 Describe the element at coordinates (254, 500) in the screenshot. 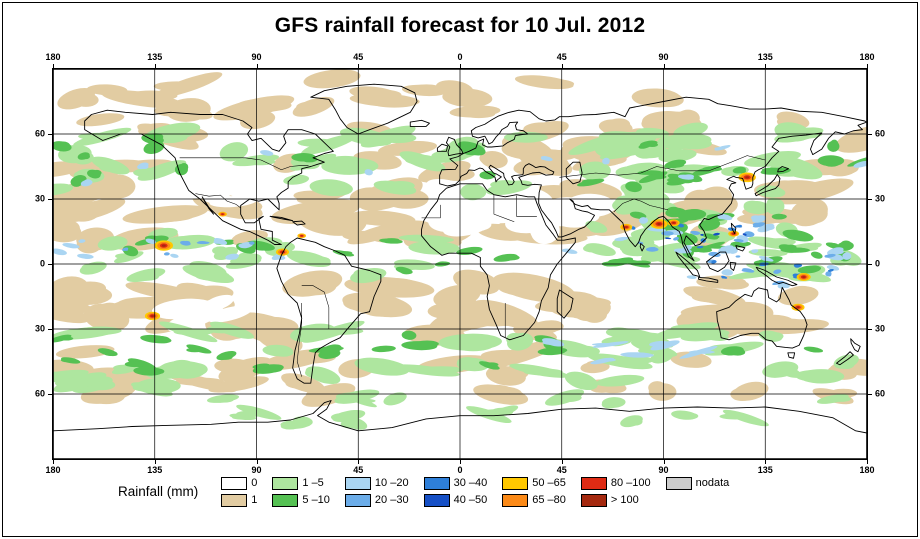

I see `legend-bin-label: 1` at that location.